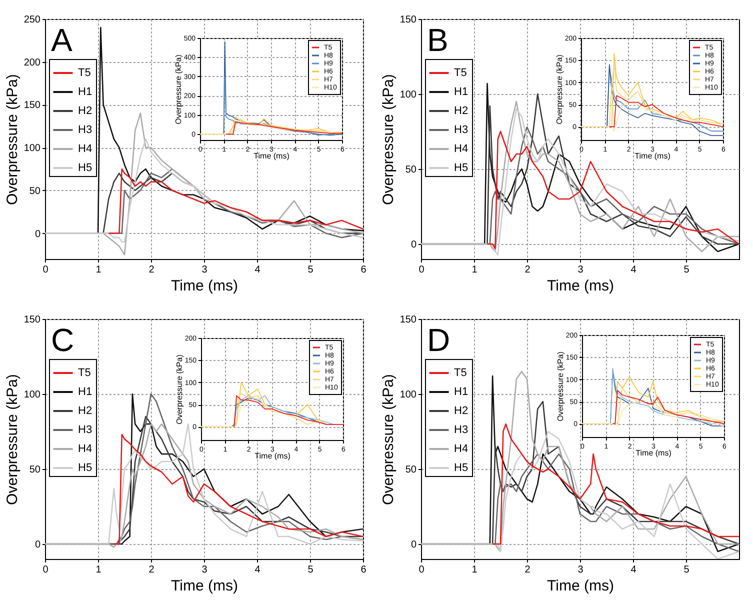  What do you see at coordinates (437, 40) in the screenshot?
I see `chart-title: B` at bounding box center [437, 40].